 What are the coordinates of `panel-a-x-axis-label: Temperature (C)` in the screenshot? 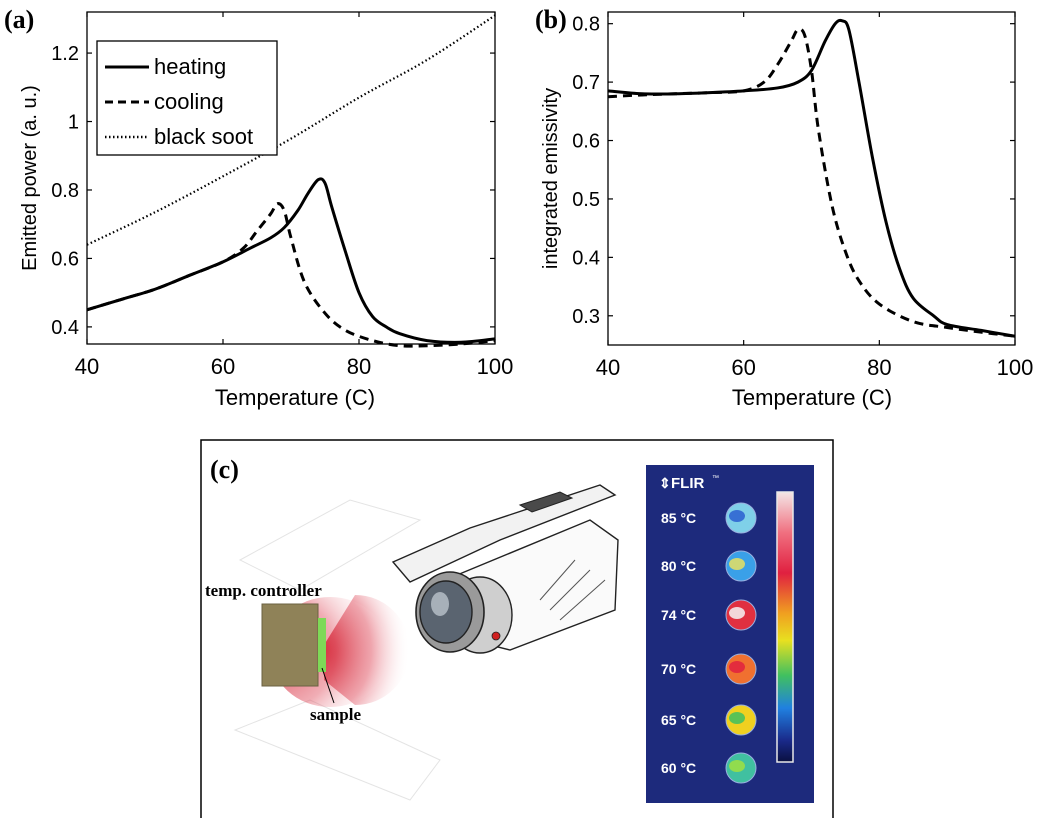 It's located at (295, 397).